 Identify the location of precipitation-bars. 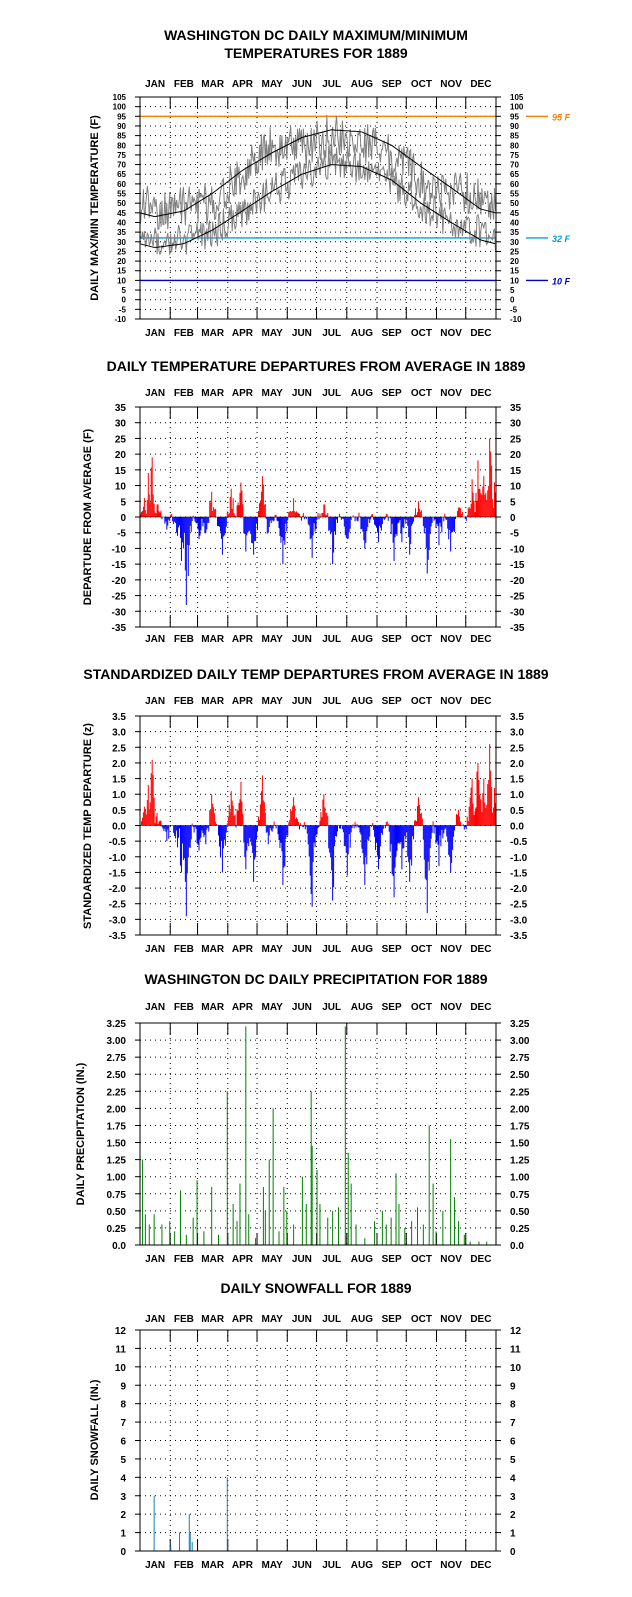
(314, 1135).